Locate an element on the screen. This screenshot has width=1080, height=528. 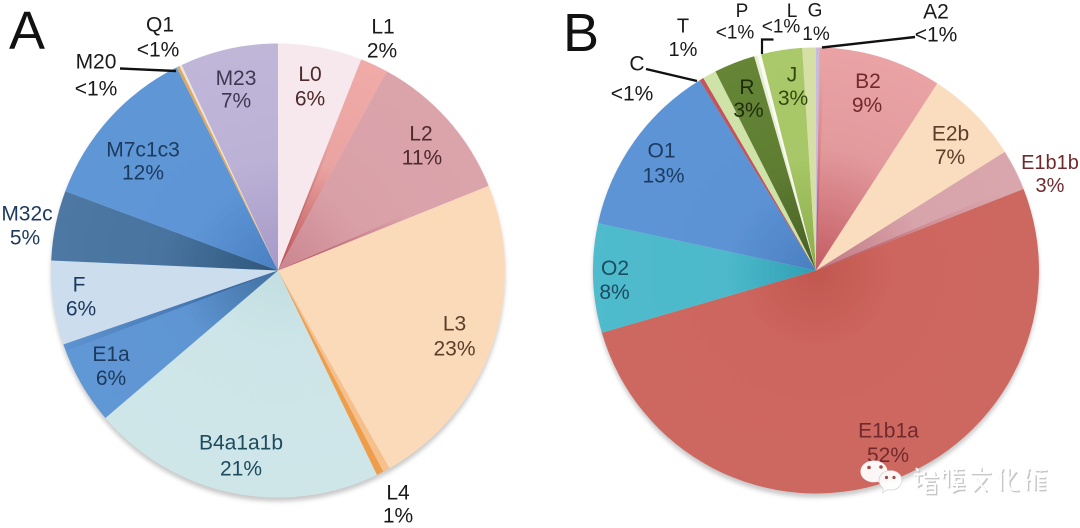
svg-text: B4a1a1b is located at coordinates (241, 443).